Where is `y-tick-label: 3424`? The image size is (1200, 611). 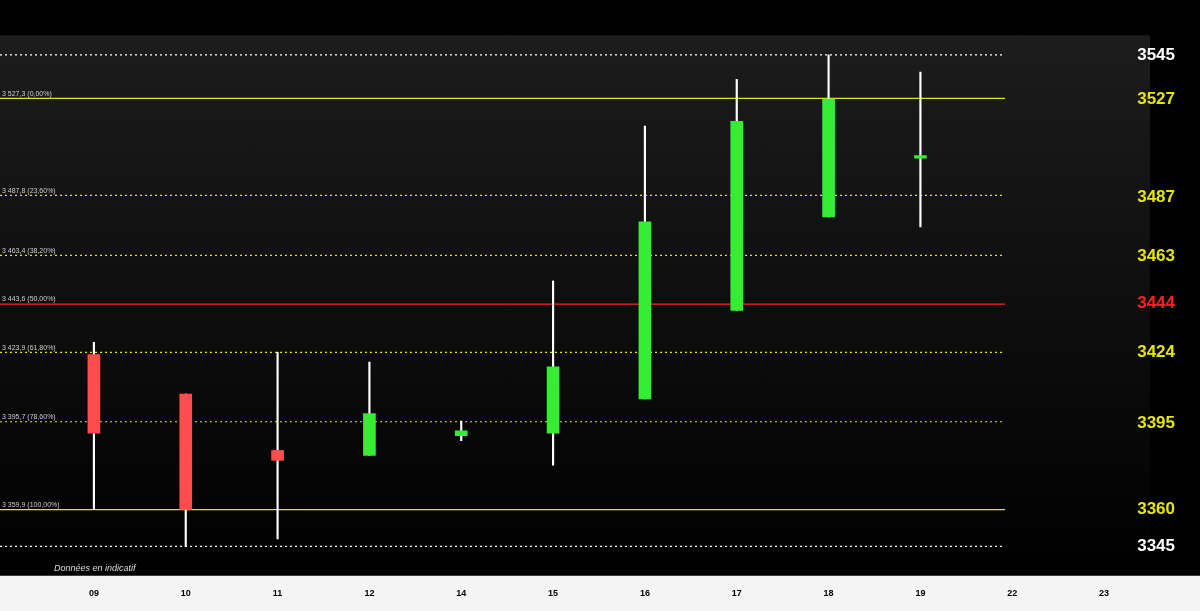
y-tick-label: 3424 is located at coordinates (1156, 351).